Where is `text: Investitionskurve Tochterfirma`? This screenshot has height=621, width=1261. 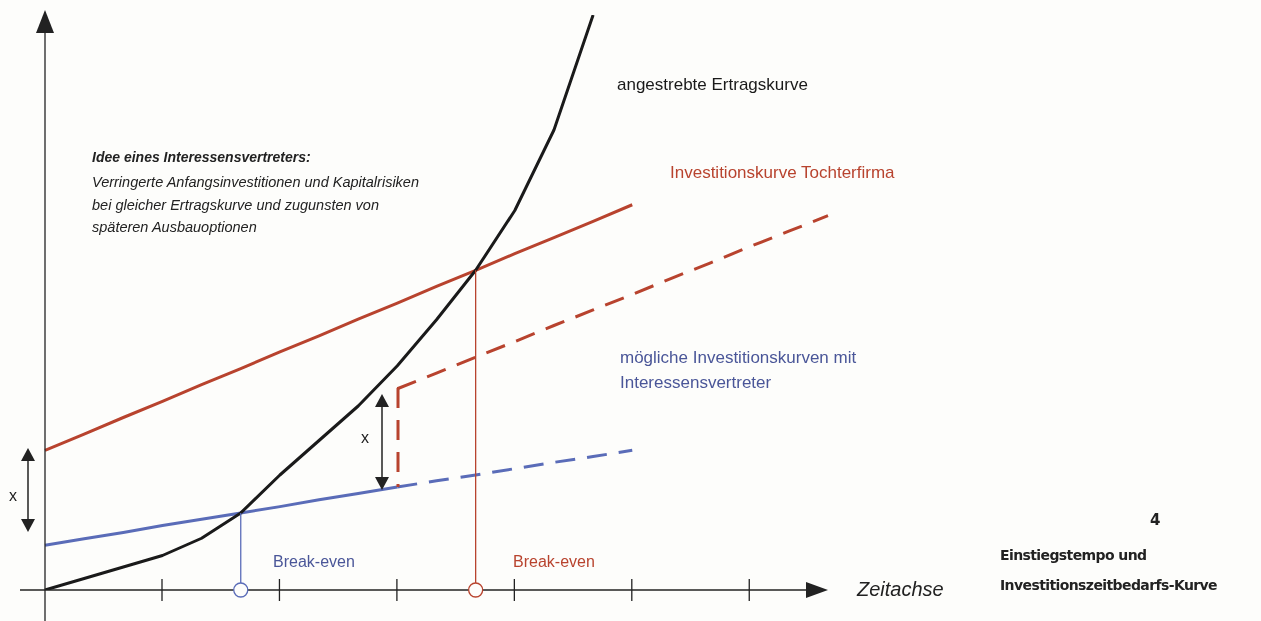 text: Investitionskurve Tochterfirma is located at coordinates (782, 173).